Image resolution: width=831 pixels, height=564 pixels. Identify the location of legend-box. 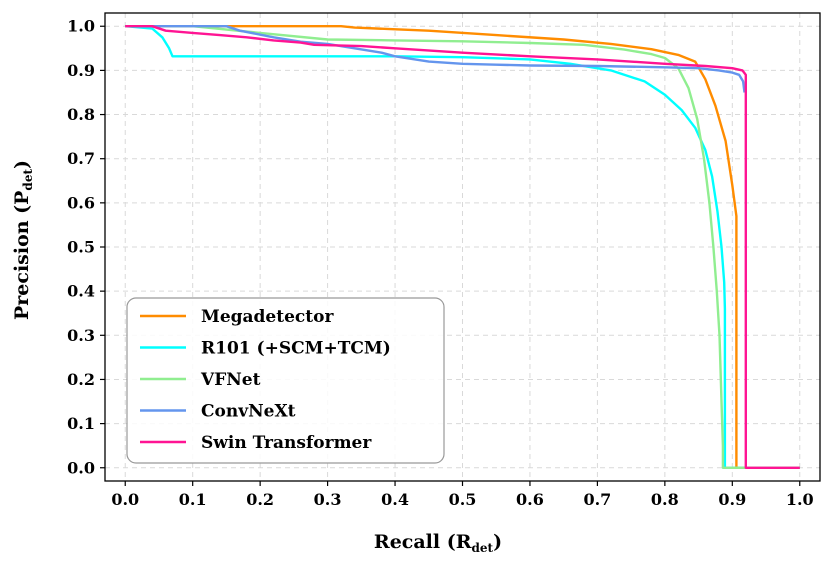
(285, 380).